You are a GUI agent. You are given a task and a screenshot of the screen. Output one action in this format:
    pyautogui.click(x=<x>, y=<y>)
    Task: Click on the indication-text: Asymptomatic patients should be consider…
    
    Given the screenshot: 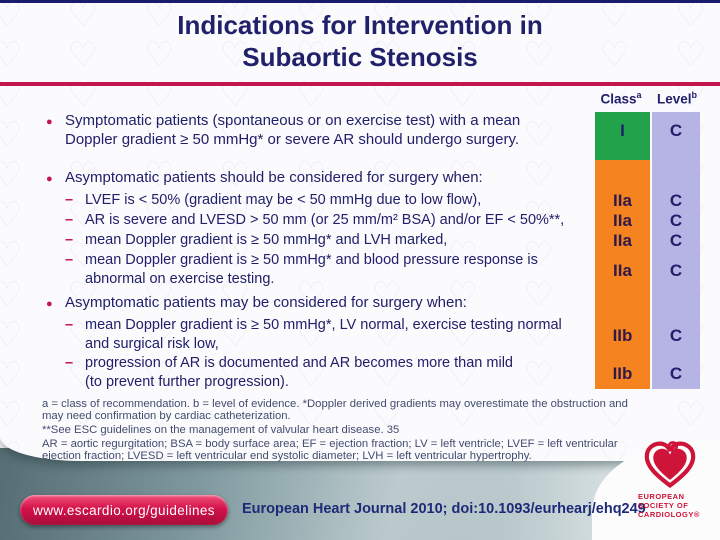 What is the action you would take?
    pyautogui.click(x=310, y=178)
    